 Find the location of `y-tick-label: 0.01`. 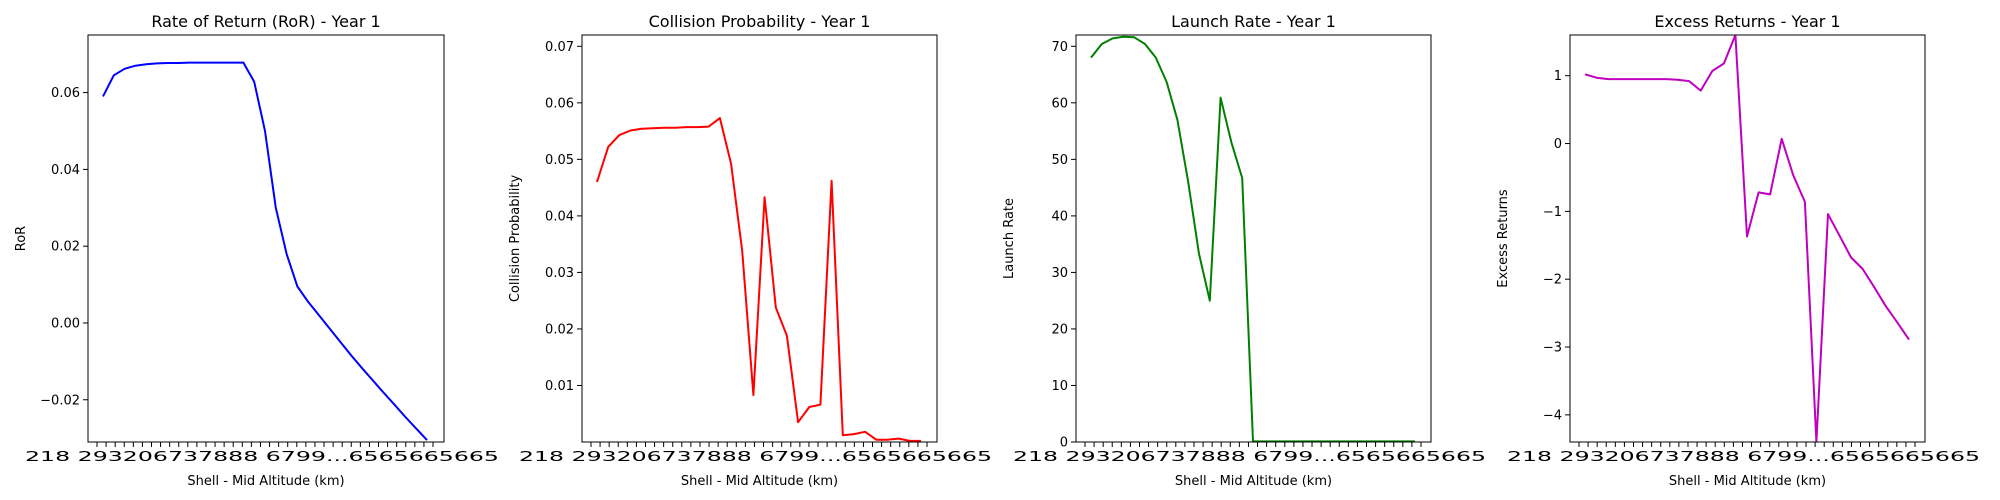

y-tick-label: 0.01 is located at coordinates (559, 386).